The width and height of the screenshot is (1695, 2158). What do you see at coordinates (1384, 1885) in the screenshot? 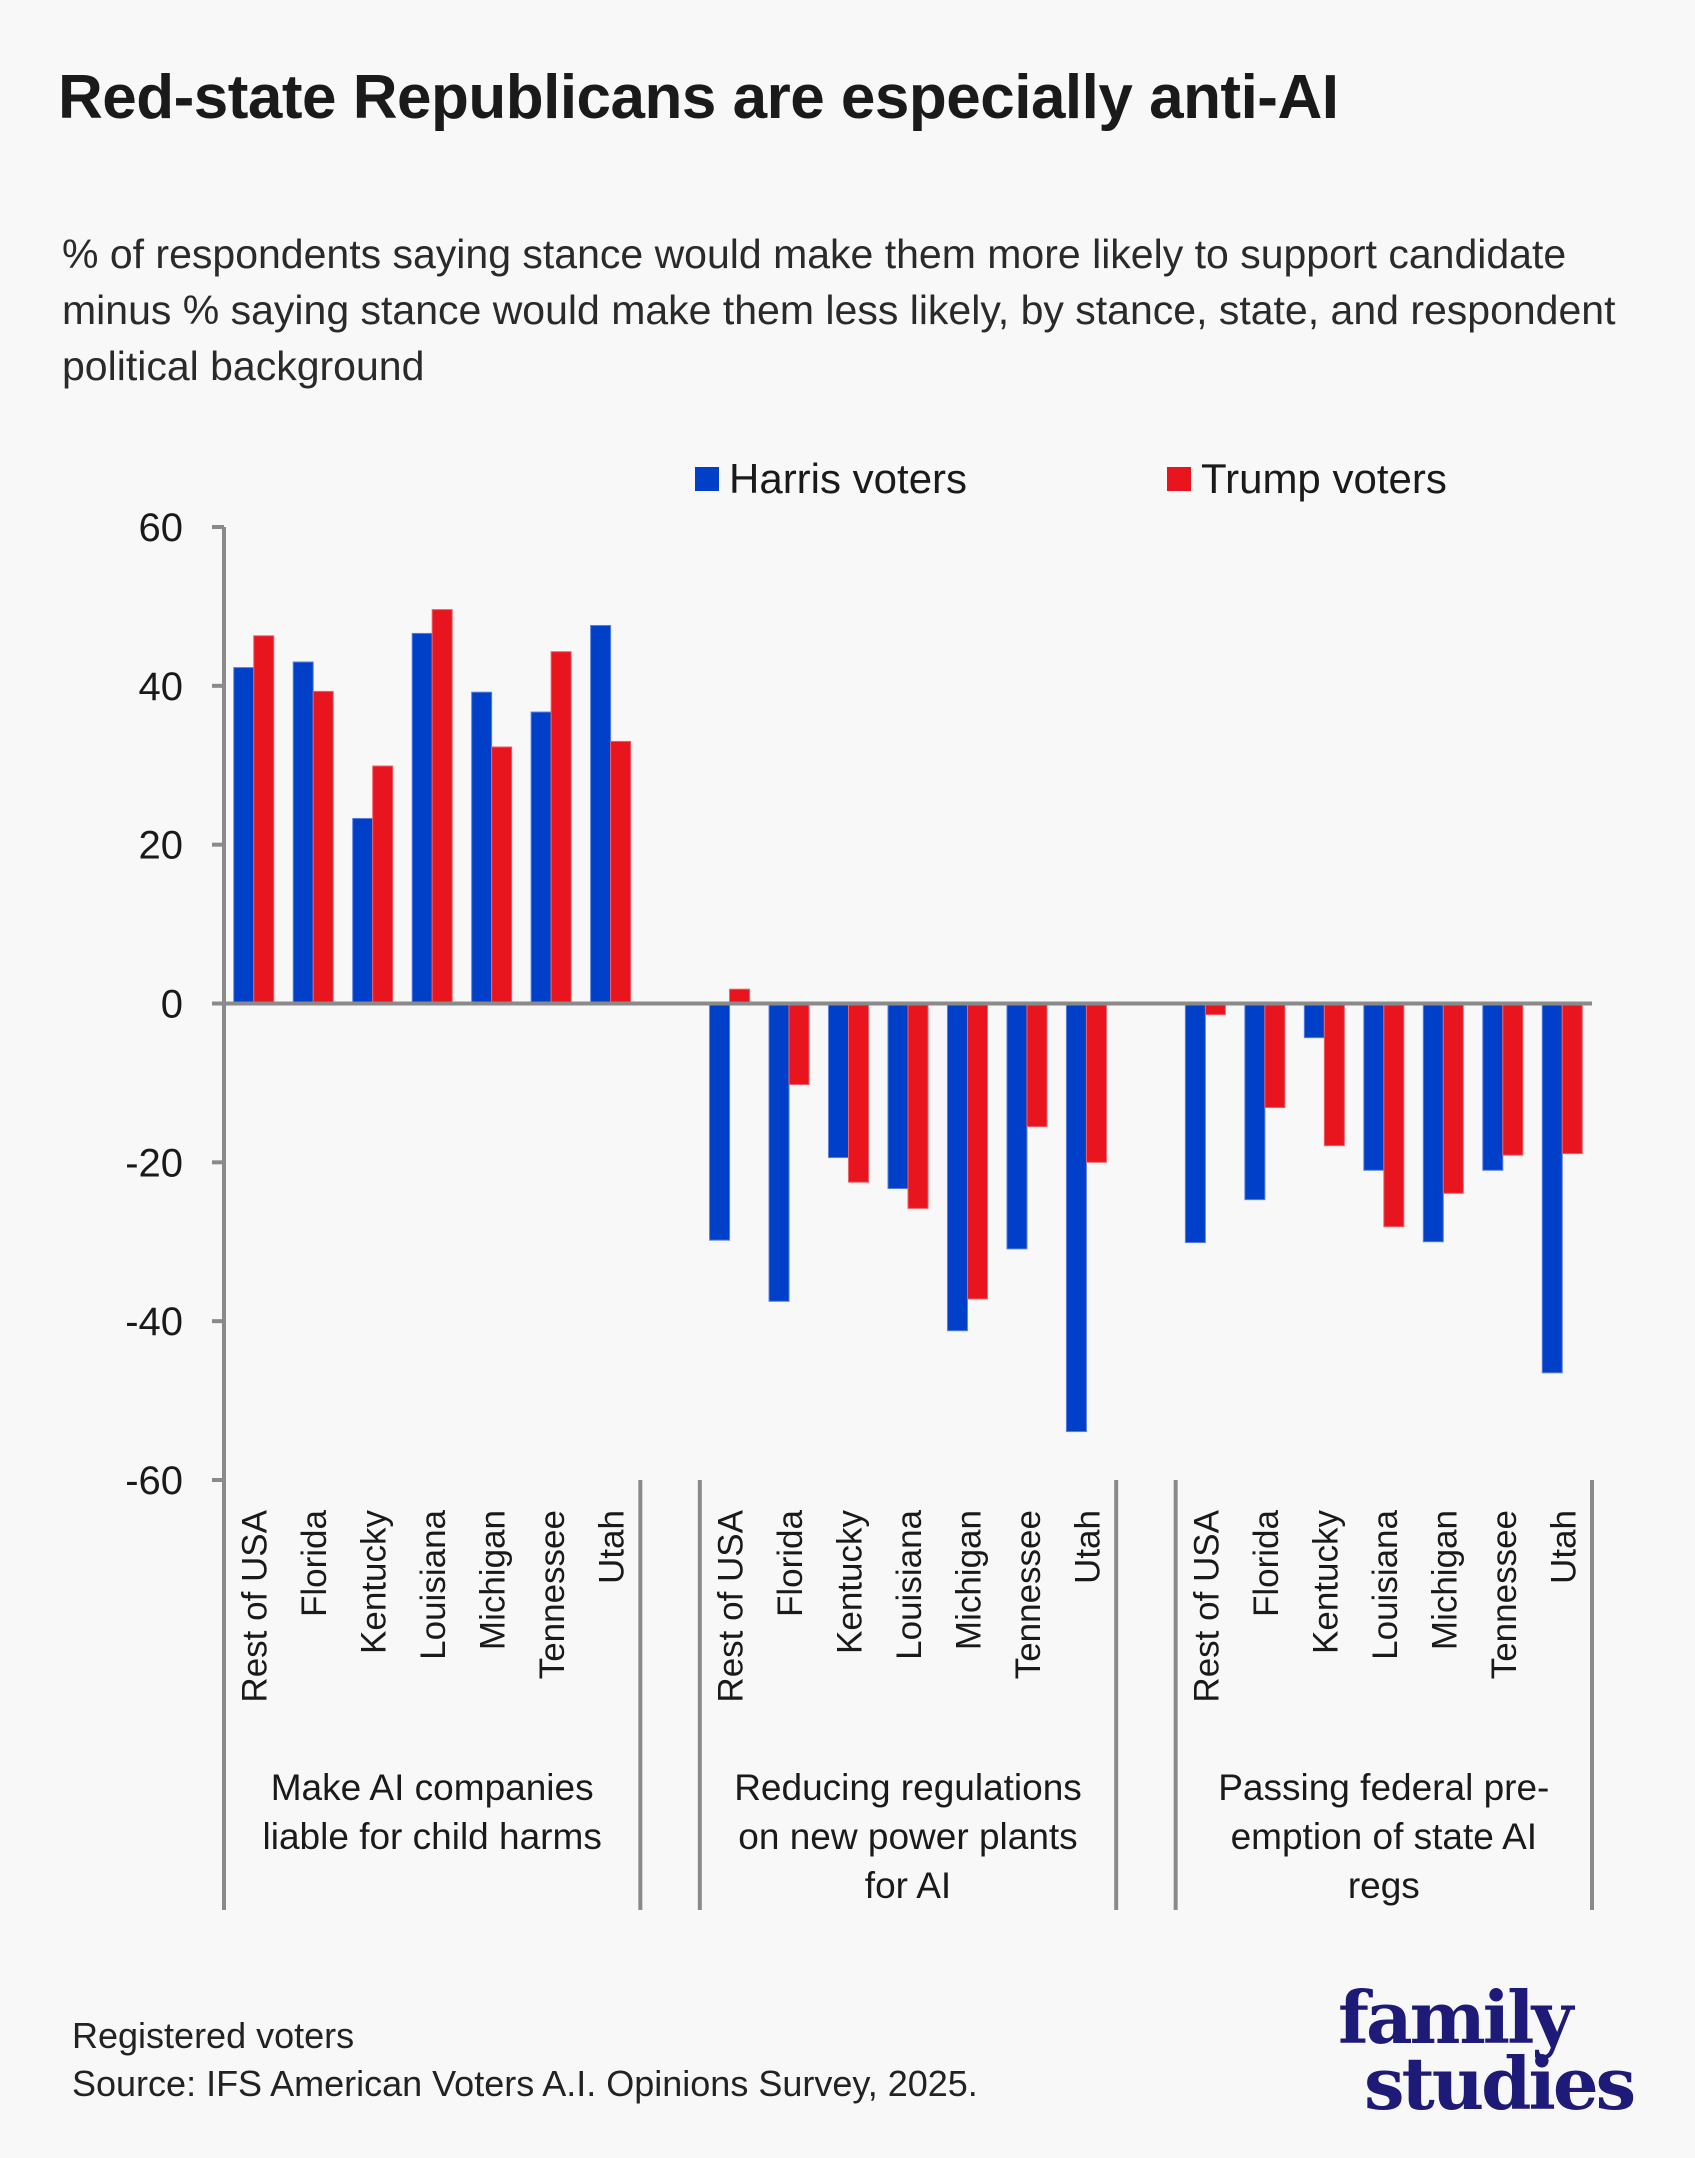
I see `group-label: regs` at bounding box center [1384, 1885].